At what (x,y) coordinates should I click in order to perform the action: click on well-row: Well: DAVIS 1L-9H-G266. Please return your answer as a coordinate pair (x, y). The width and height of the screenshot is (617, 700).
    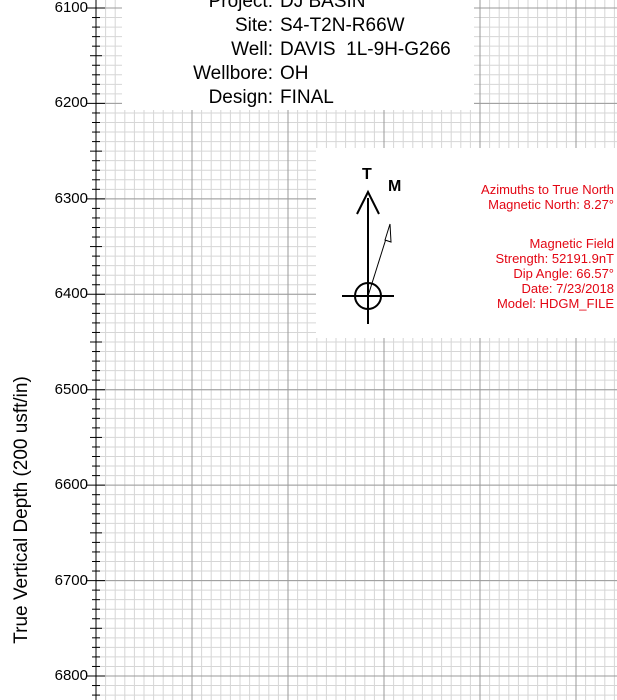
    Looking at the image, I should click on (298, 50).